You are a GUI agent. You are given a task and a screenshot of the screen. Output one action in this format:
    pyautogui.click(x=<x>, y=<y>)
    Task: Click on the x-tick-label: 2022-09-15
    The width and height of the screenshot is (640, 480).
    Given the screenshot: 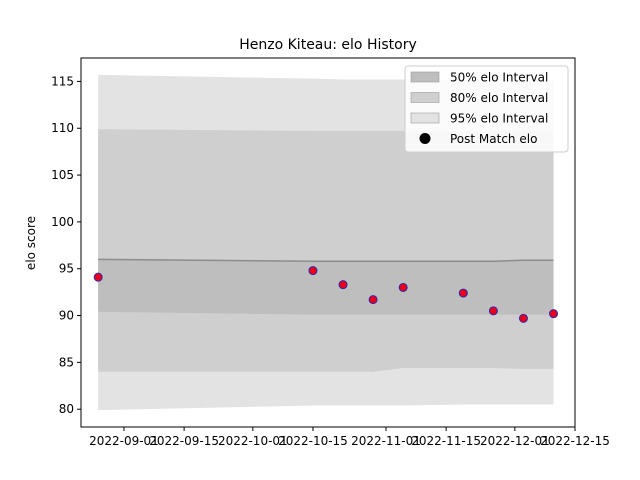 What is the action you would take?
    pyautogui.click(x=184, y=441)
    